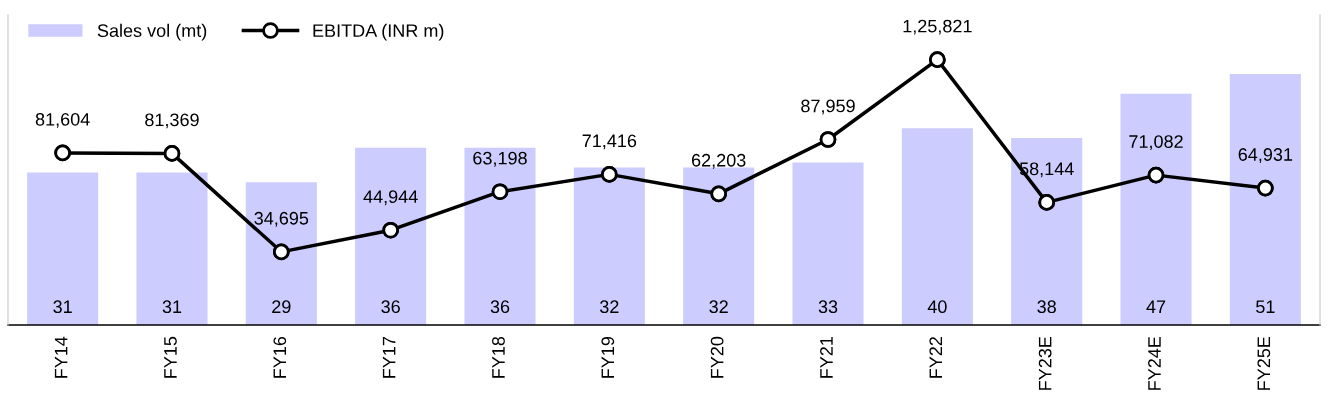  What do you see at coordinates (1154, 363) in the screenshot?
I see `x-tick-label: FY24E` at bounding box center [1154, 363].